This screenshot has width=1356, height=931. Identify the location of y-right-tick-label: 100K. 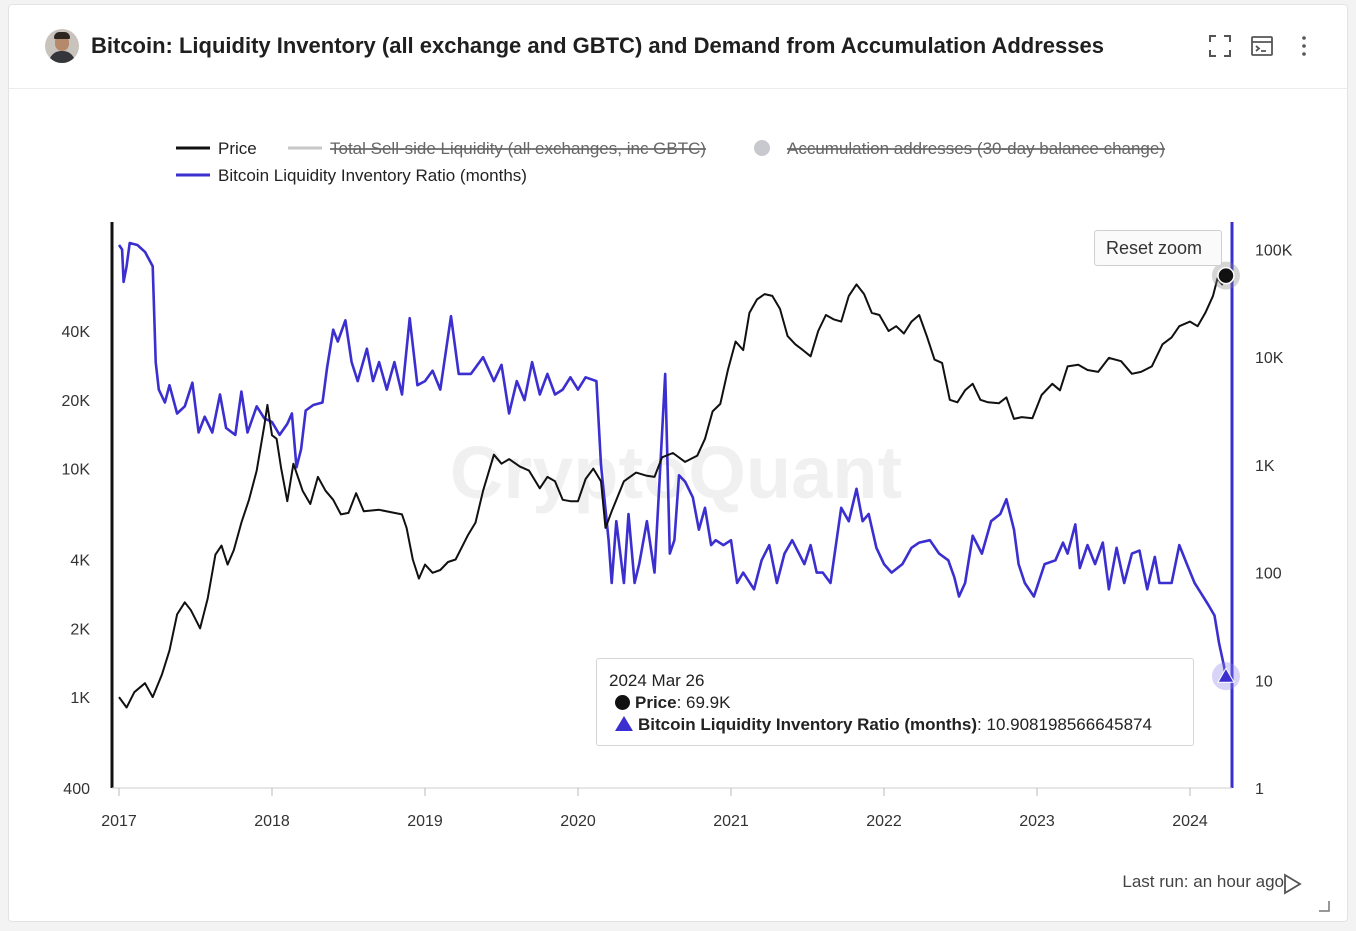
(1274, 250).